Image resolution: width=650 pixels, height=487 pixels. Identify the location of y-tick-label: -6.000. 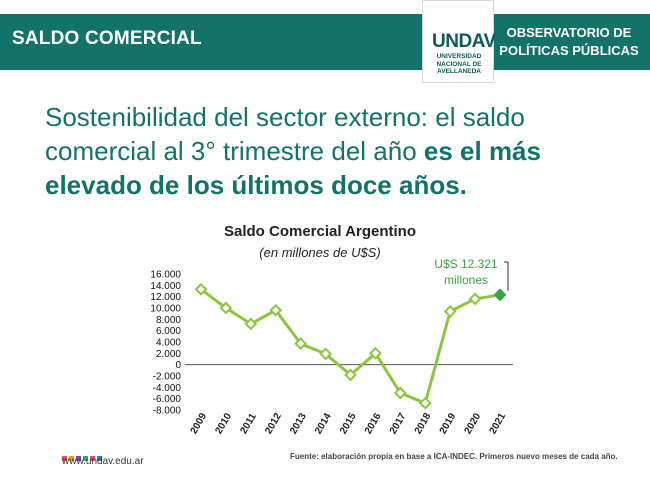
(167, 399).